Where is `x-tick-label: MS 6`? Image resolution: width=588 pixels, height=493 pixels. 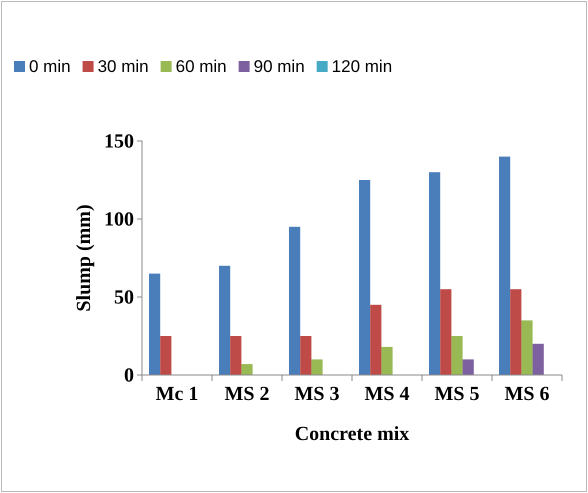
x-tick-label: MS 6 is located at coordinates (527, 394).